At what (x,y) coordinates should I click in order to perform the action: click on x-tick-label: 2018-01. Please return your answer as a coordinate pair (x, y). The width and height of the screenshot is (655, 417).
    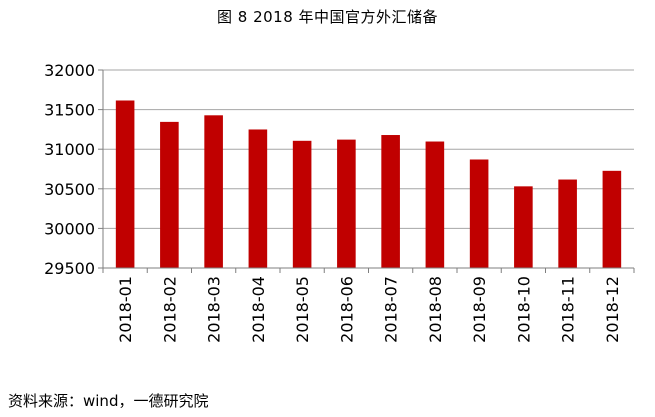
    Looking at the image, I should click on (125, 309).